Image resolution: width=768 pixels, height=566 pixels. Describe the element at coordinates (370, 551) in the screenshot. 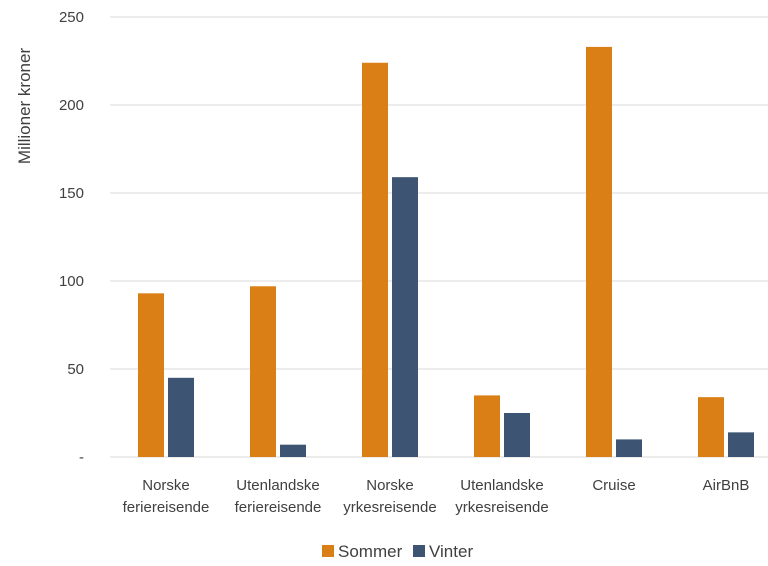

I see `legend-label-sommer: Sommer` at that location.